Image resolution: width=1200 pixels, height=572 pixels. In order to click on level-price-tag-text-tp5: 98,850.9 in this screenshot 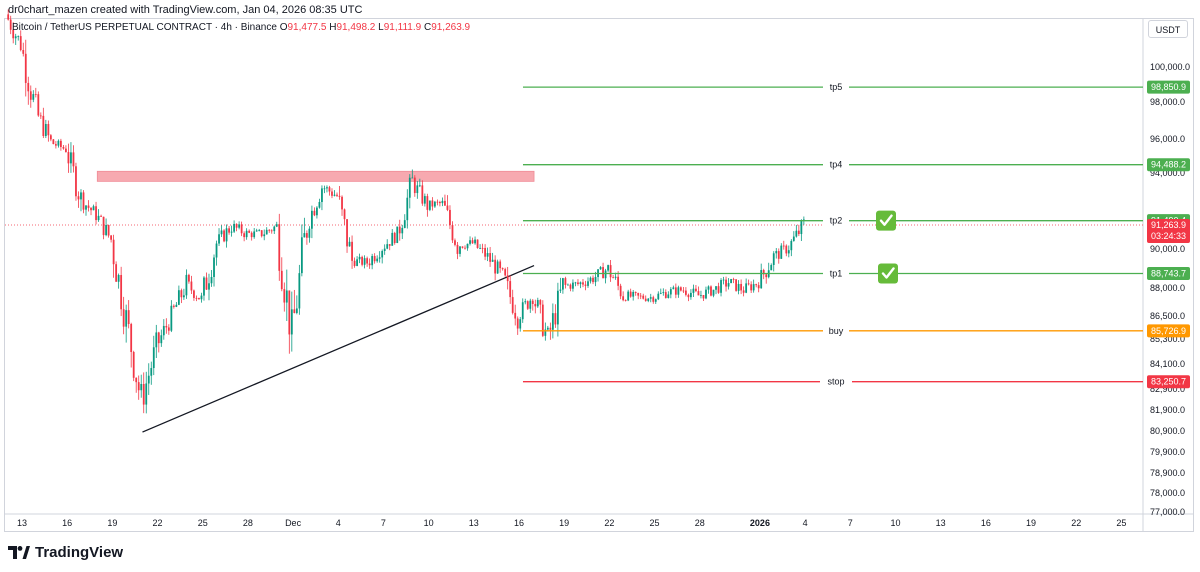, I will do `click(1168, 87)`.